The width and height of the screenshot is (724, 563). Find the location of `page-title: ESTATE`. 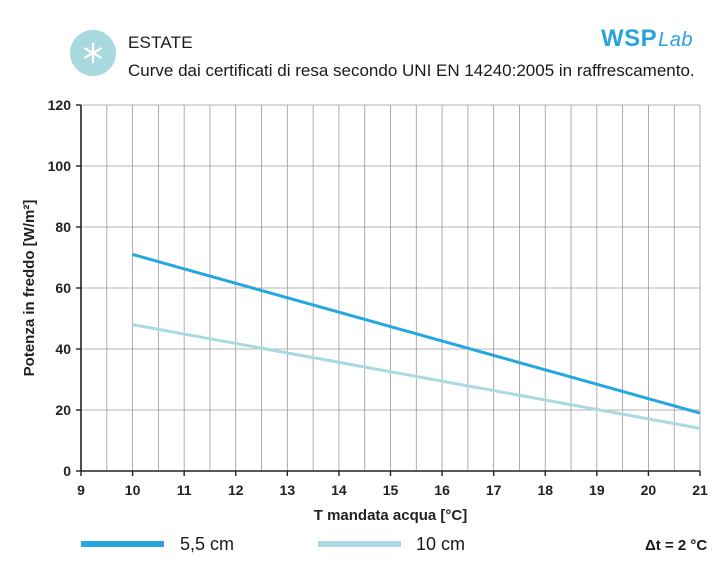

page-title: ESTATE is located at coordinates (160, 42).